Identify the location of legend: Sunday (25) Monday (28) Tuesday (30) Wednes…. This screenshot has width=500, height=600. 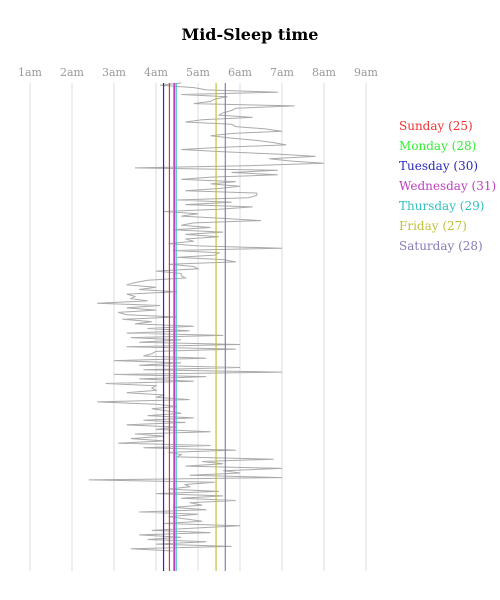
(447, 186).